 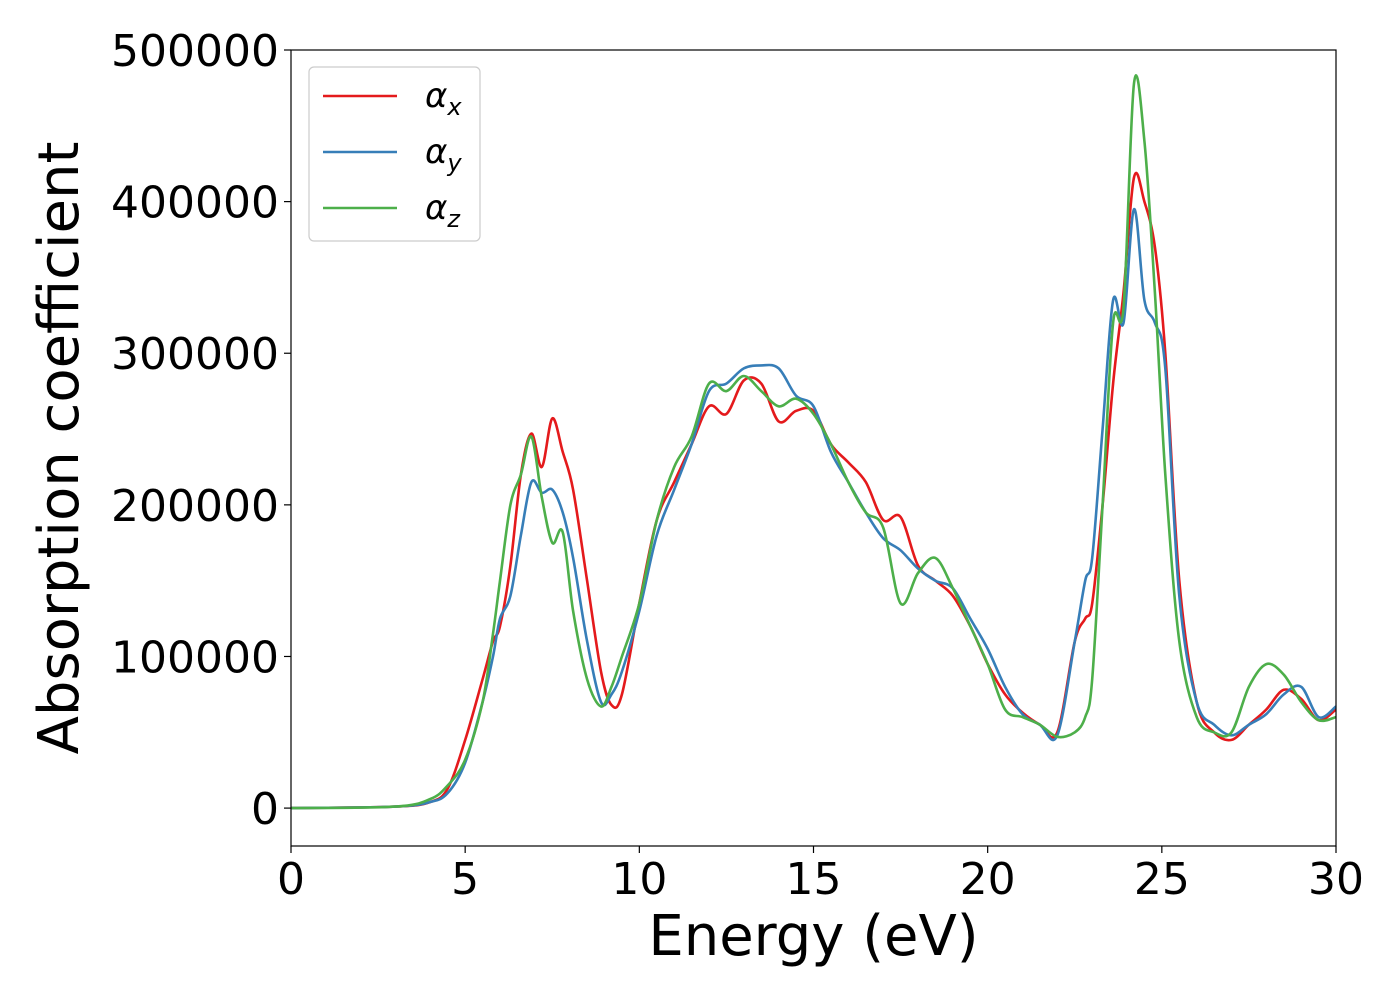 I want to click on x-axis: 0 5 10 15 20 25 30, so click(x=820, y=875).